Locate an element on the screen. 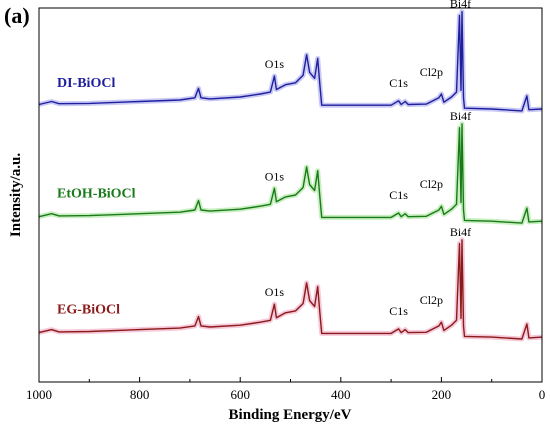 This screenshot has height=434, width=550. peak-label-c1s-2: C1s is located at coordinates (398, 311).